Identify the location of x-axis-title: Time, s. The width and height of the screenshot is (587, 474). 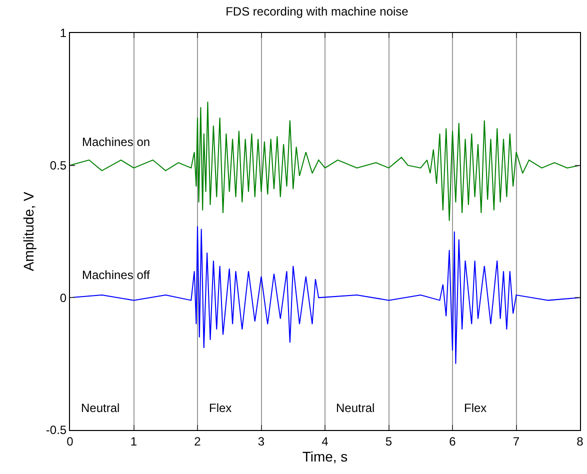
(325, 456).